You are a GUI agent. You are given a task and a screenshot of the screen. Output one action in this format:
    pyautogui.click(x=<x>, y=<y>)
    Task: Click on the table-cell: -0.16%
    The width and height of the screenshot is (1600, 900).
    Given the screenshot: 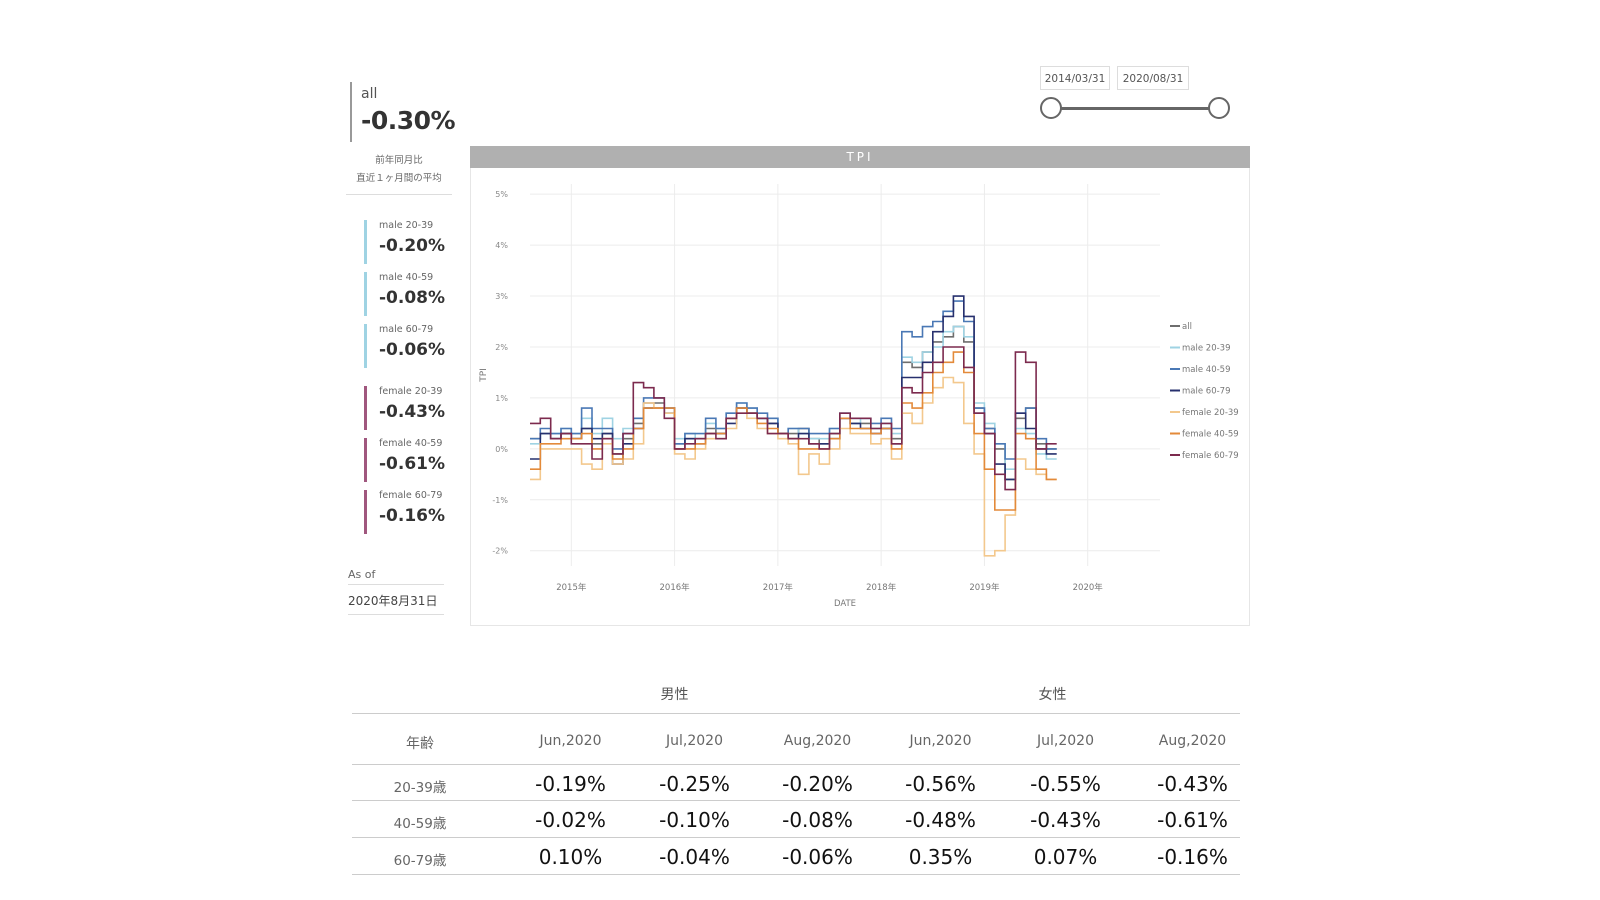 What is the action you would take?
    pyautogui.click(x=1192, y=857)
    